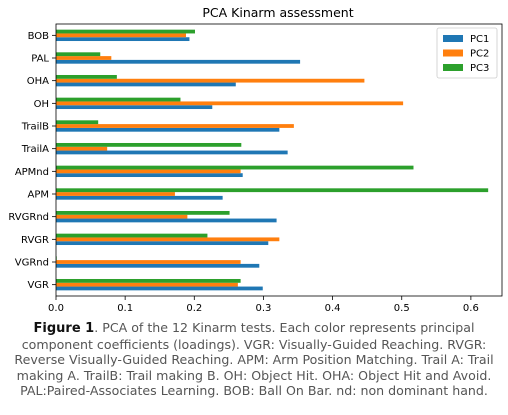 This screenshot has height=415, width=508. Describe the element at coordinates (178, 61) in the screenshot. I see `bar-PAL-PC1` at that location.